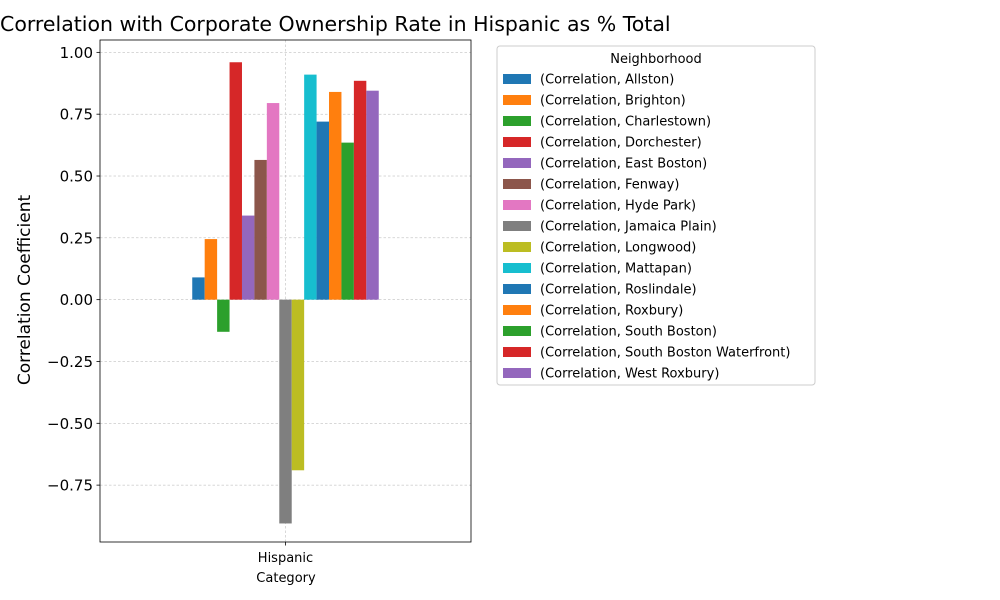 This screenshot has width=1000, height=600. Describe the element at coordinates (613, 101) in the screenshot. I see `legend-entry: (Correlation, Brighton)` at that location.